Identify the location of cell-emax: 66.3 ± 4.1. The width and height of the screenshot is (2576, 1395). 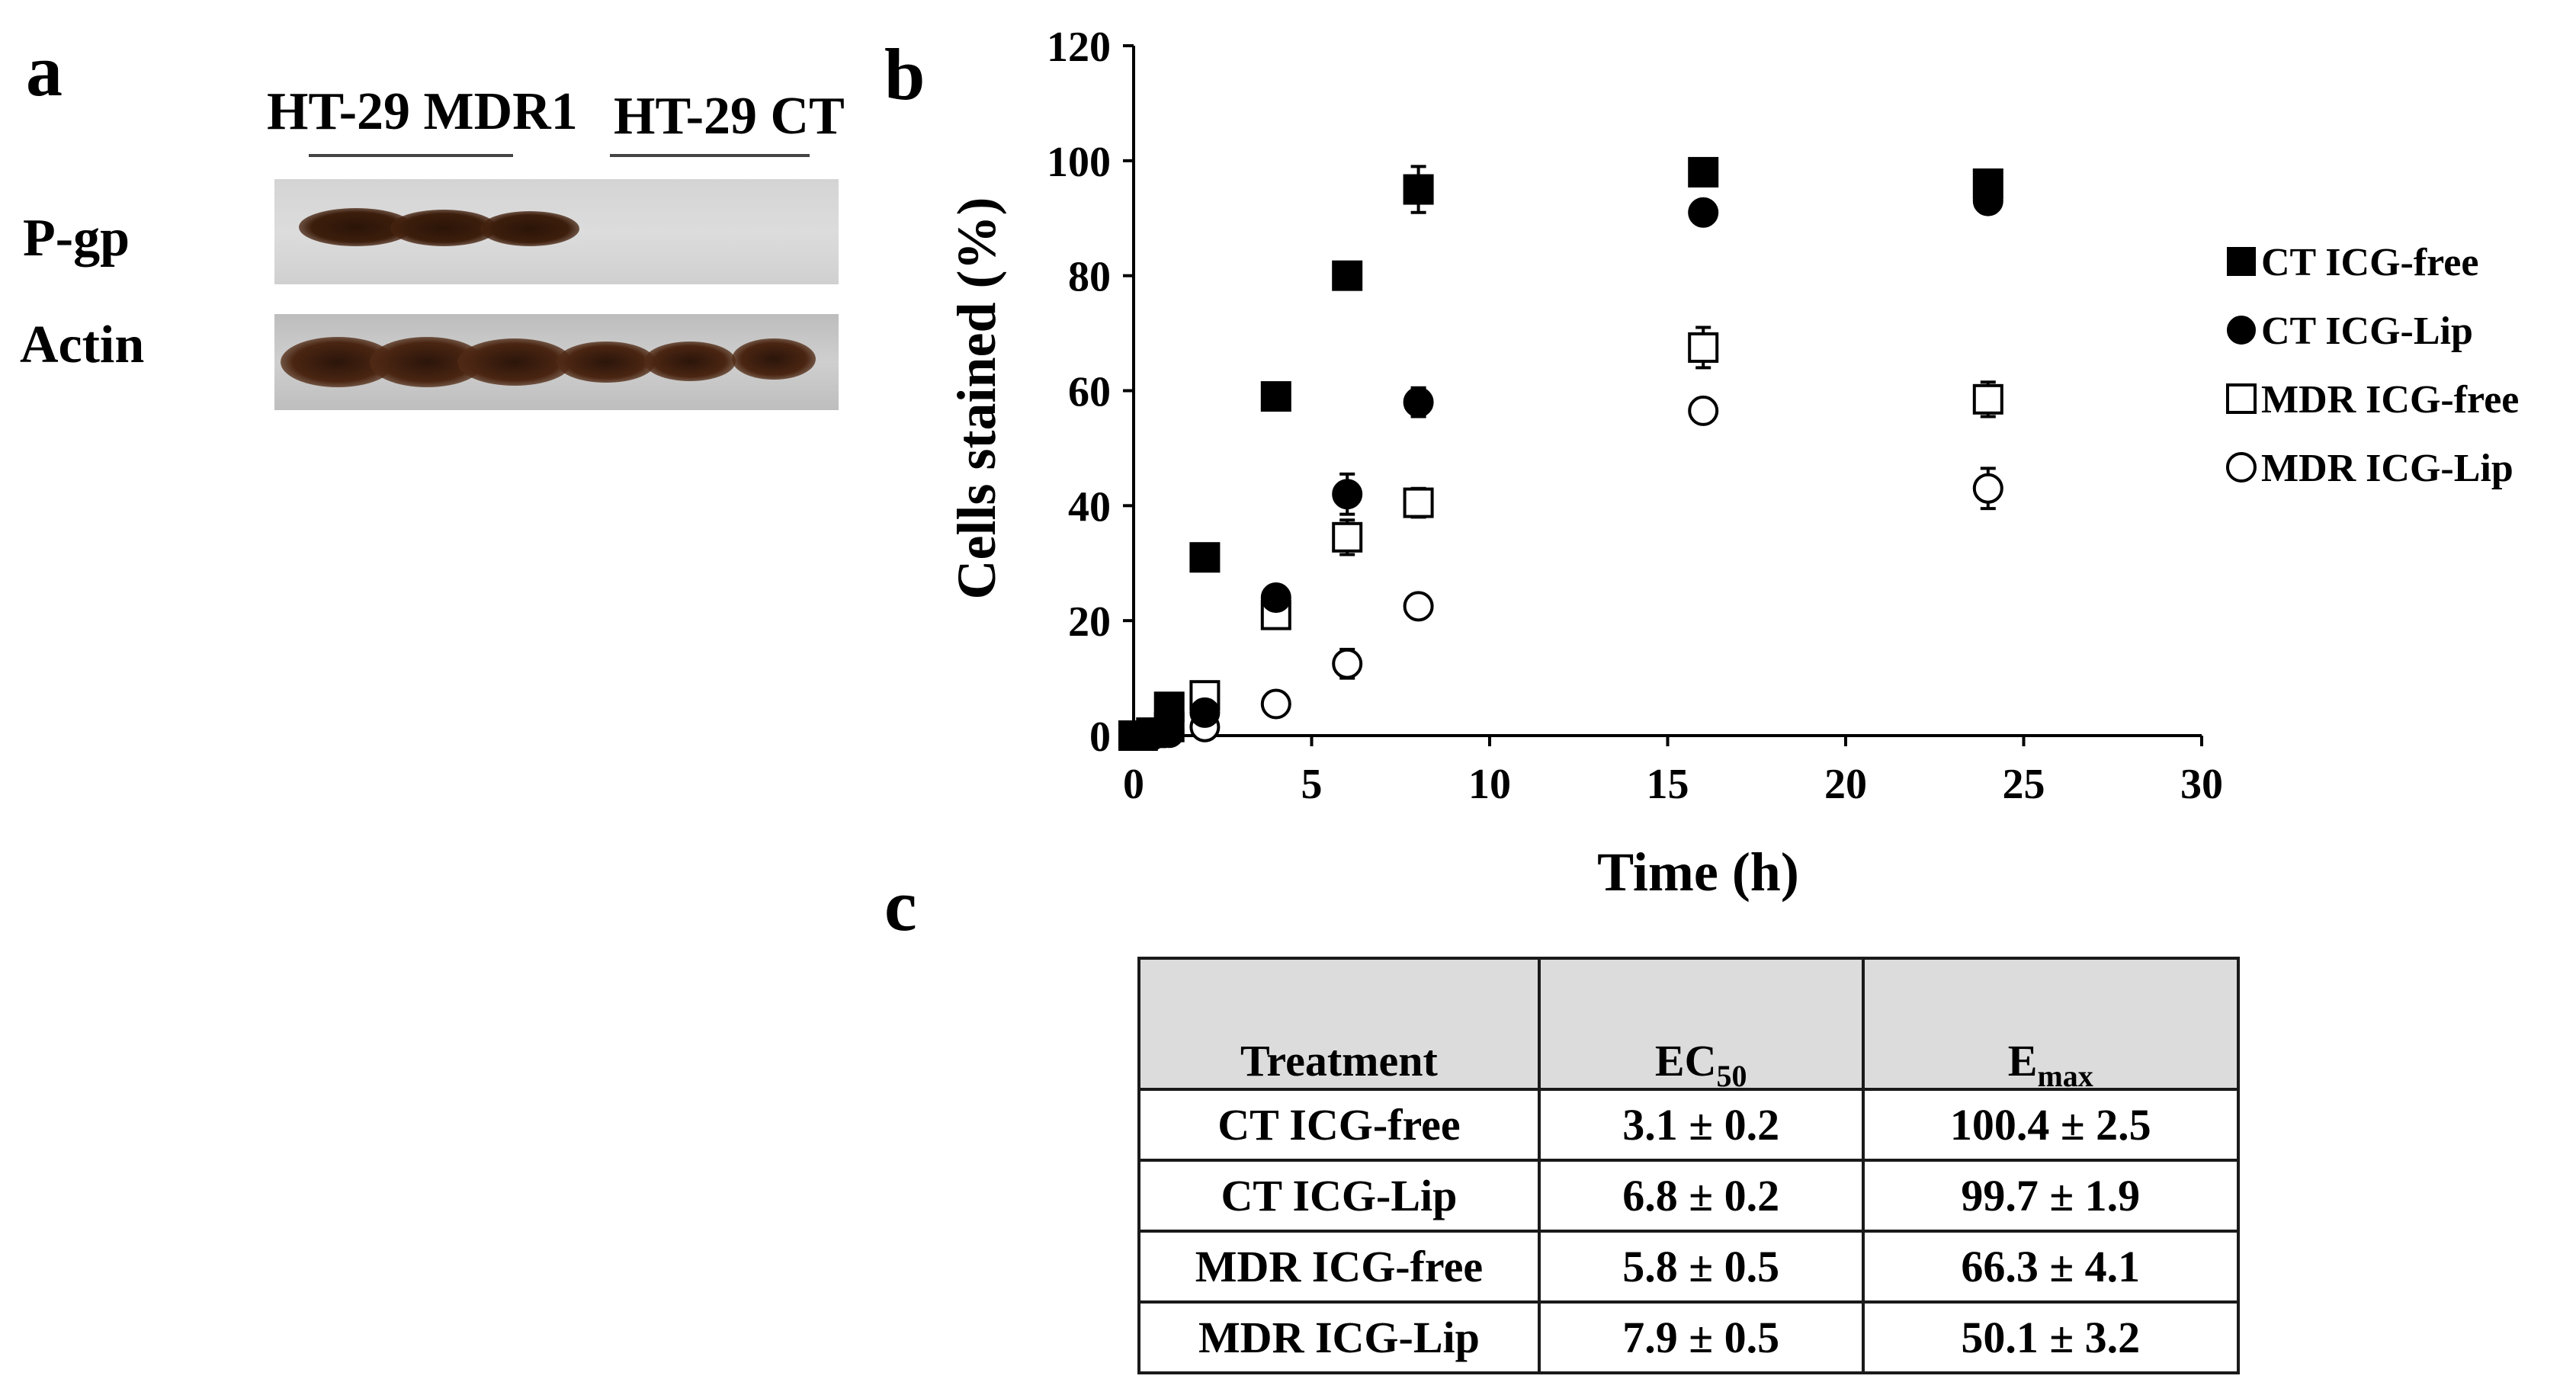
(2051, 1267).